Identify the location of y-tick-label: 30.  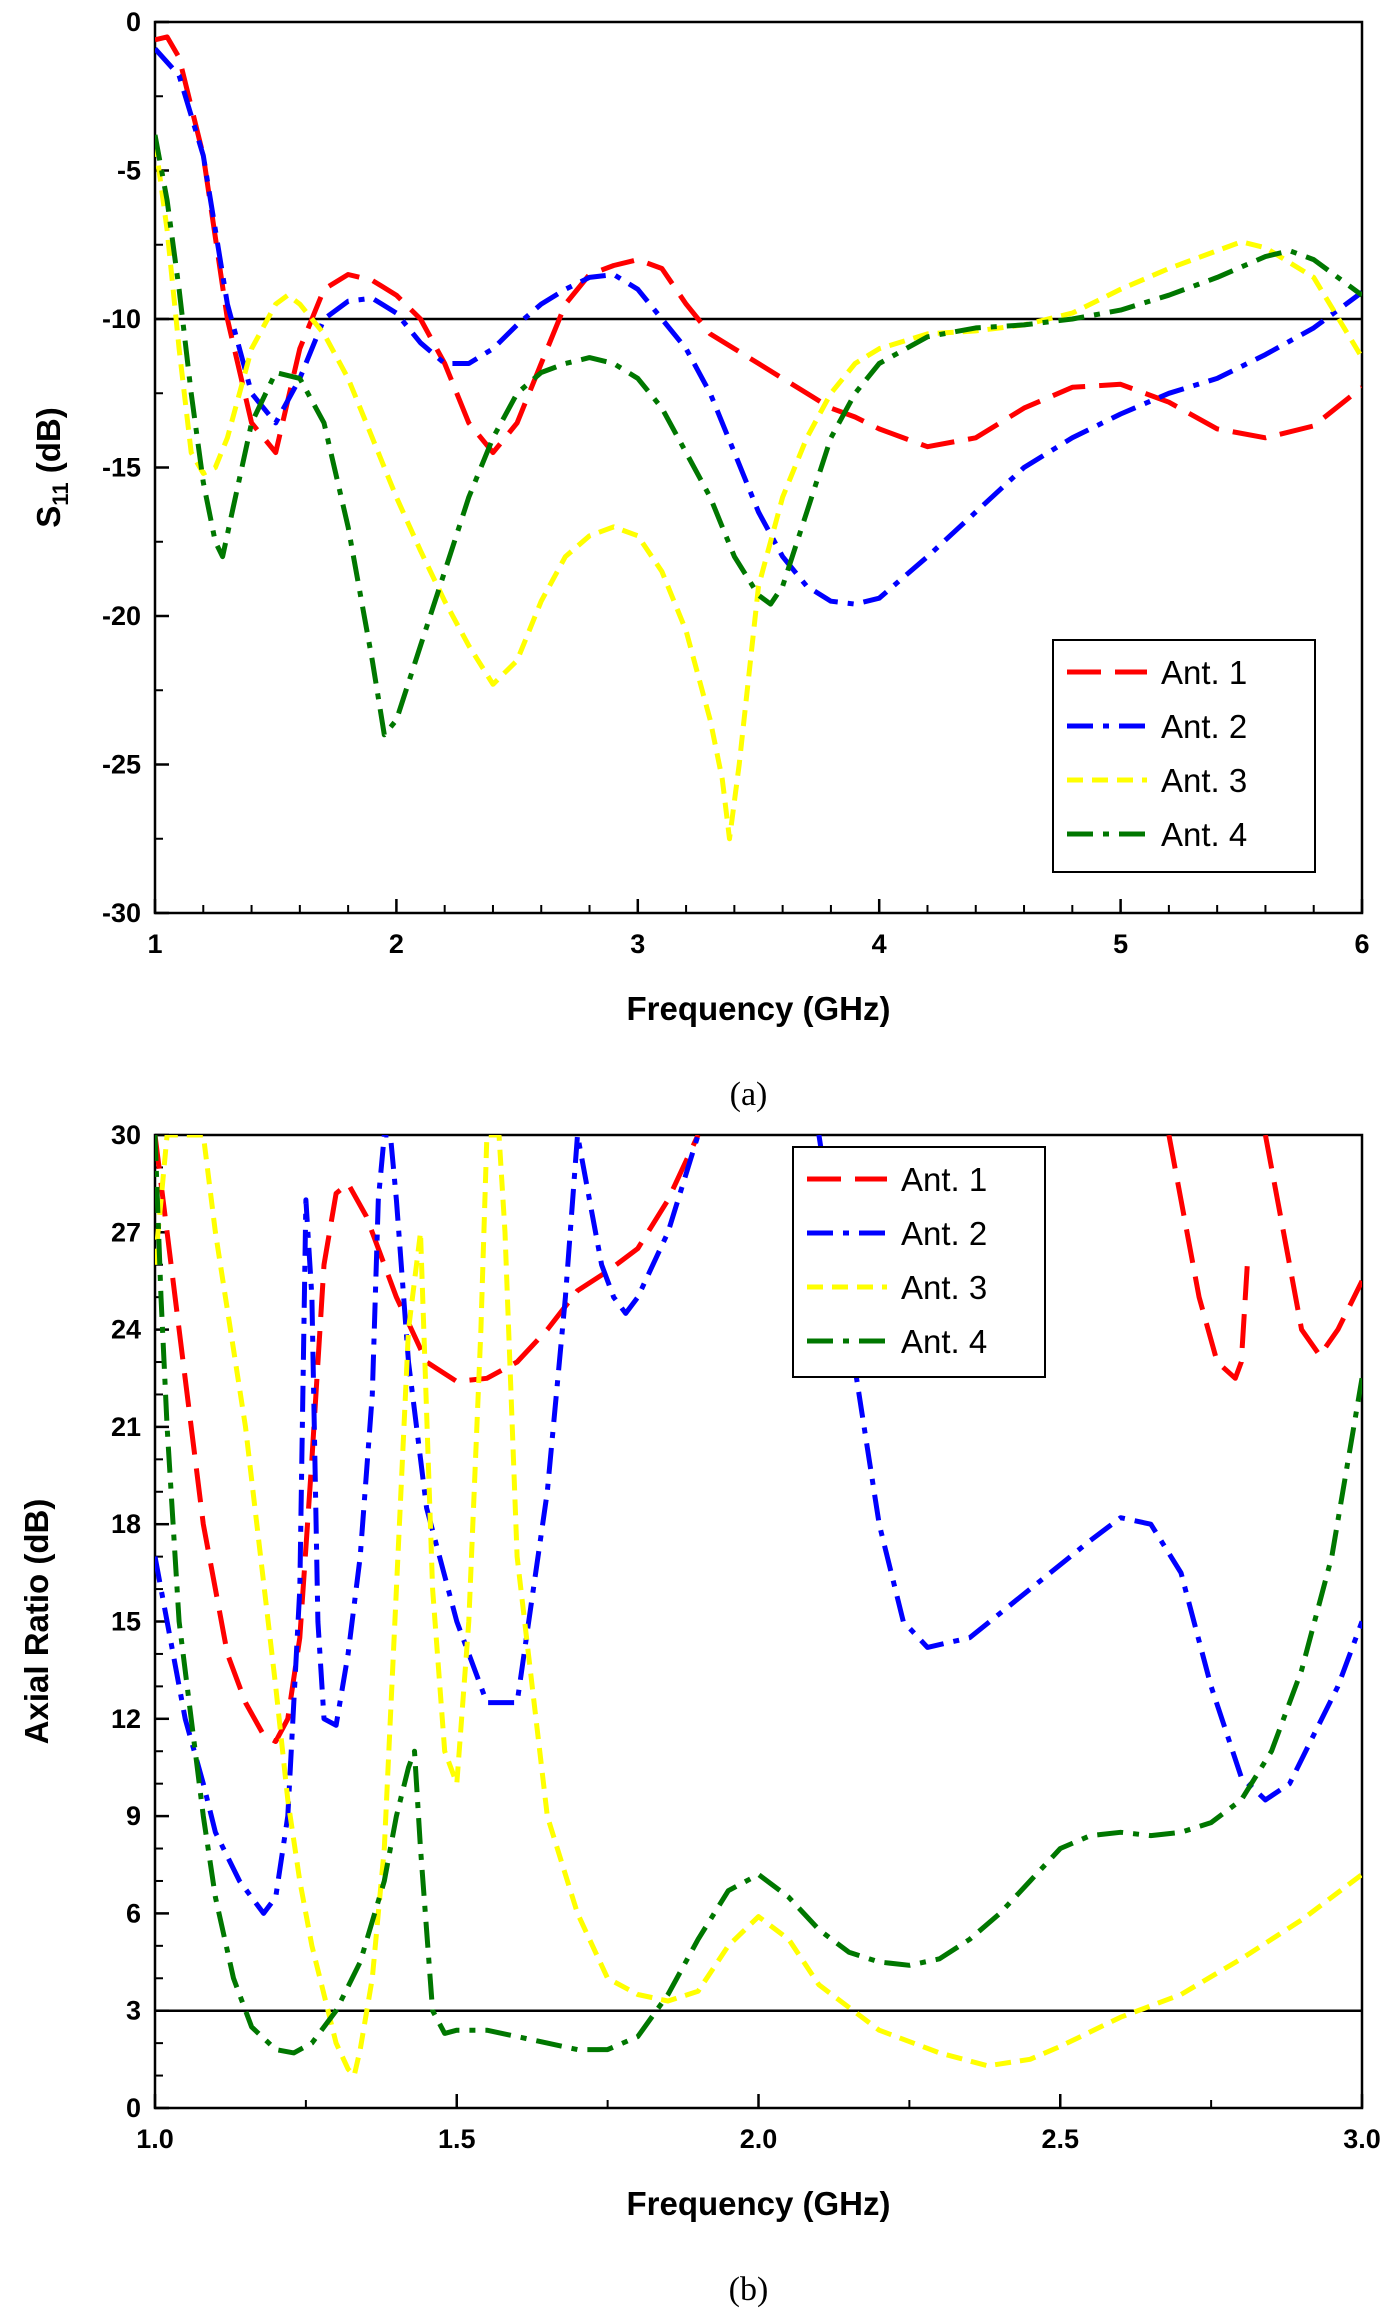
(126, 1135).